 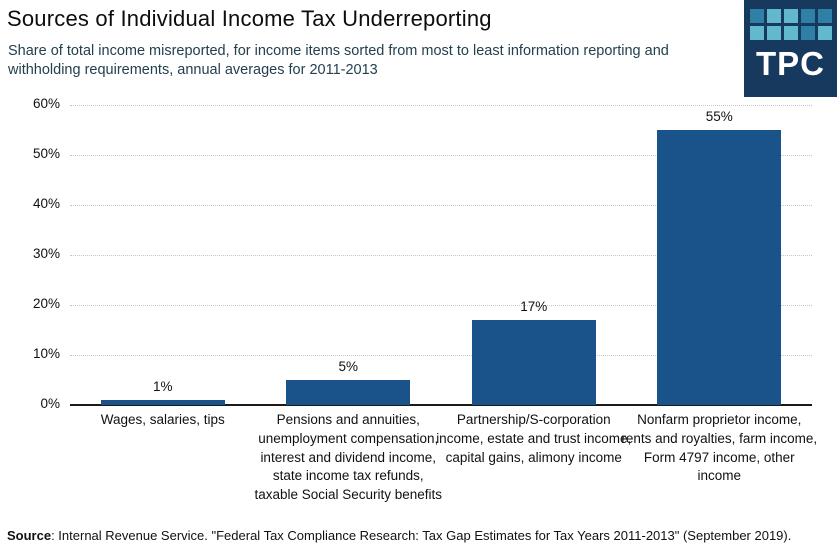 I want to click on bar-value-label: 5%, so click(x=348, y=366).